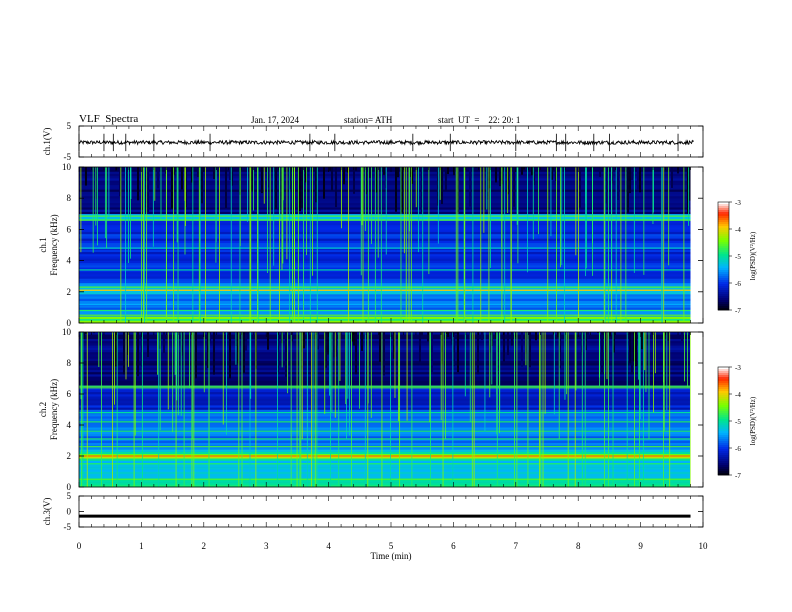 The height and width of the screenshot is (612, 792). What do you see at coordinates (69, 394) in the screenshot?
I see `y-tick-label: 6` at bounding box center [69, 394].